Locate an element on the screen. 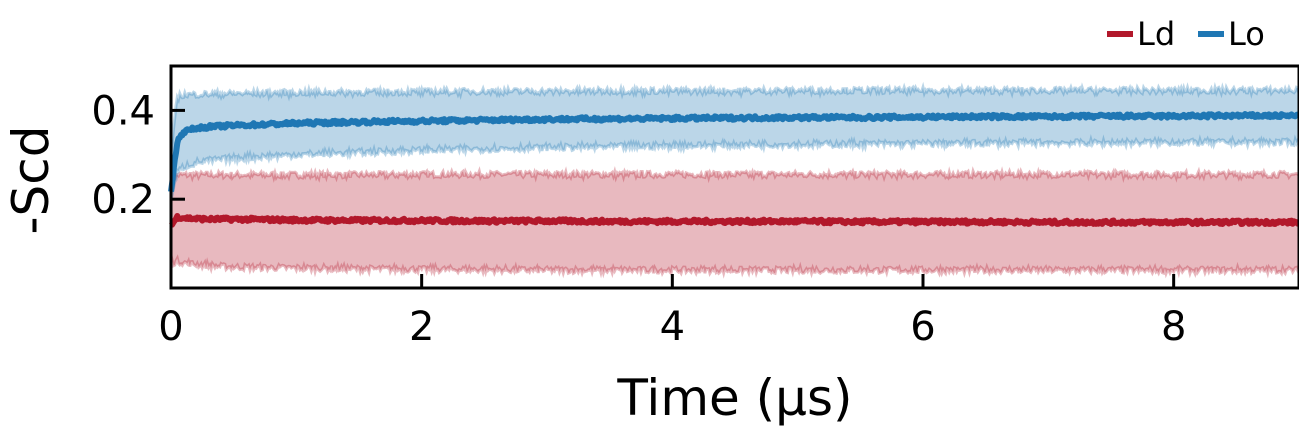  band-lower-ld is located at coordinates (734, 266).